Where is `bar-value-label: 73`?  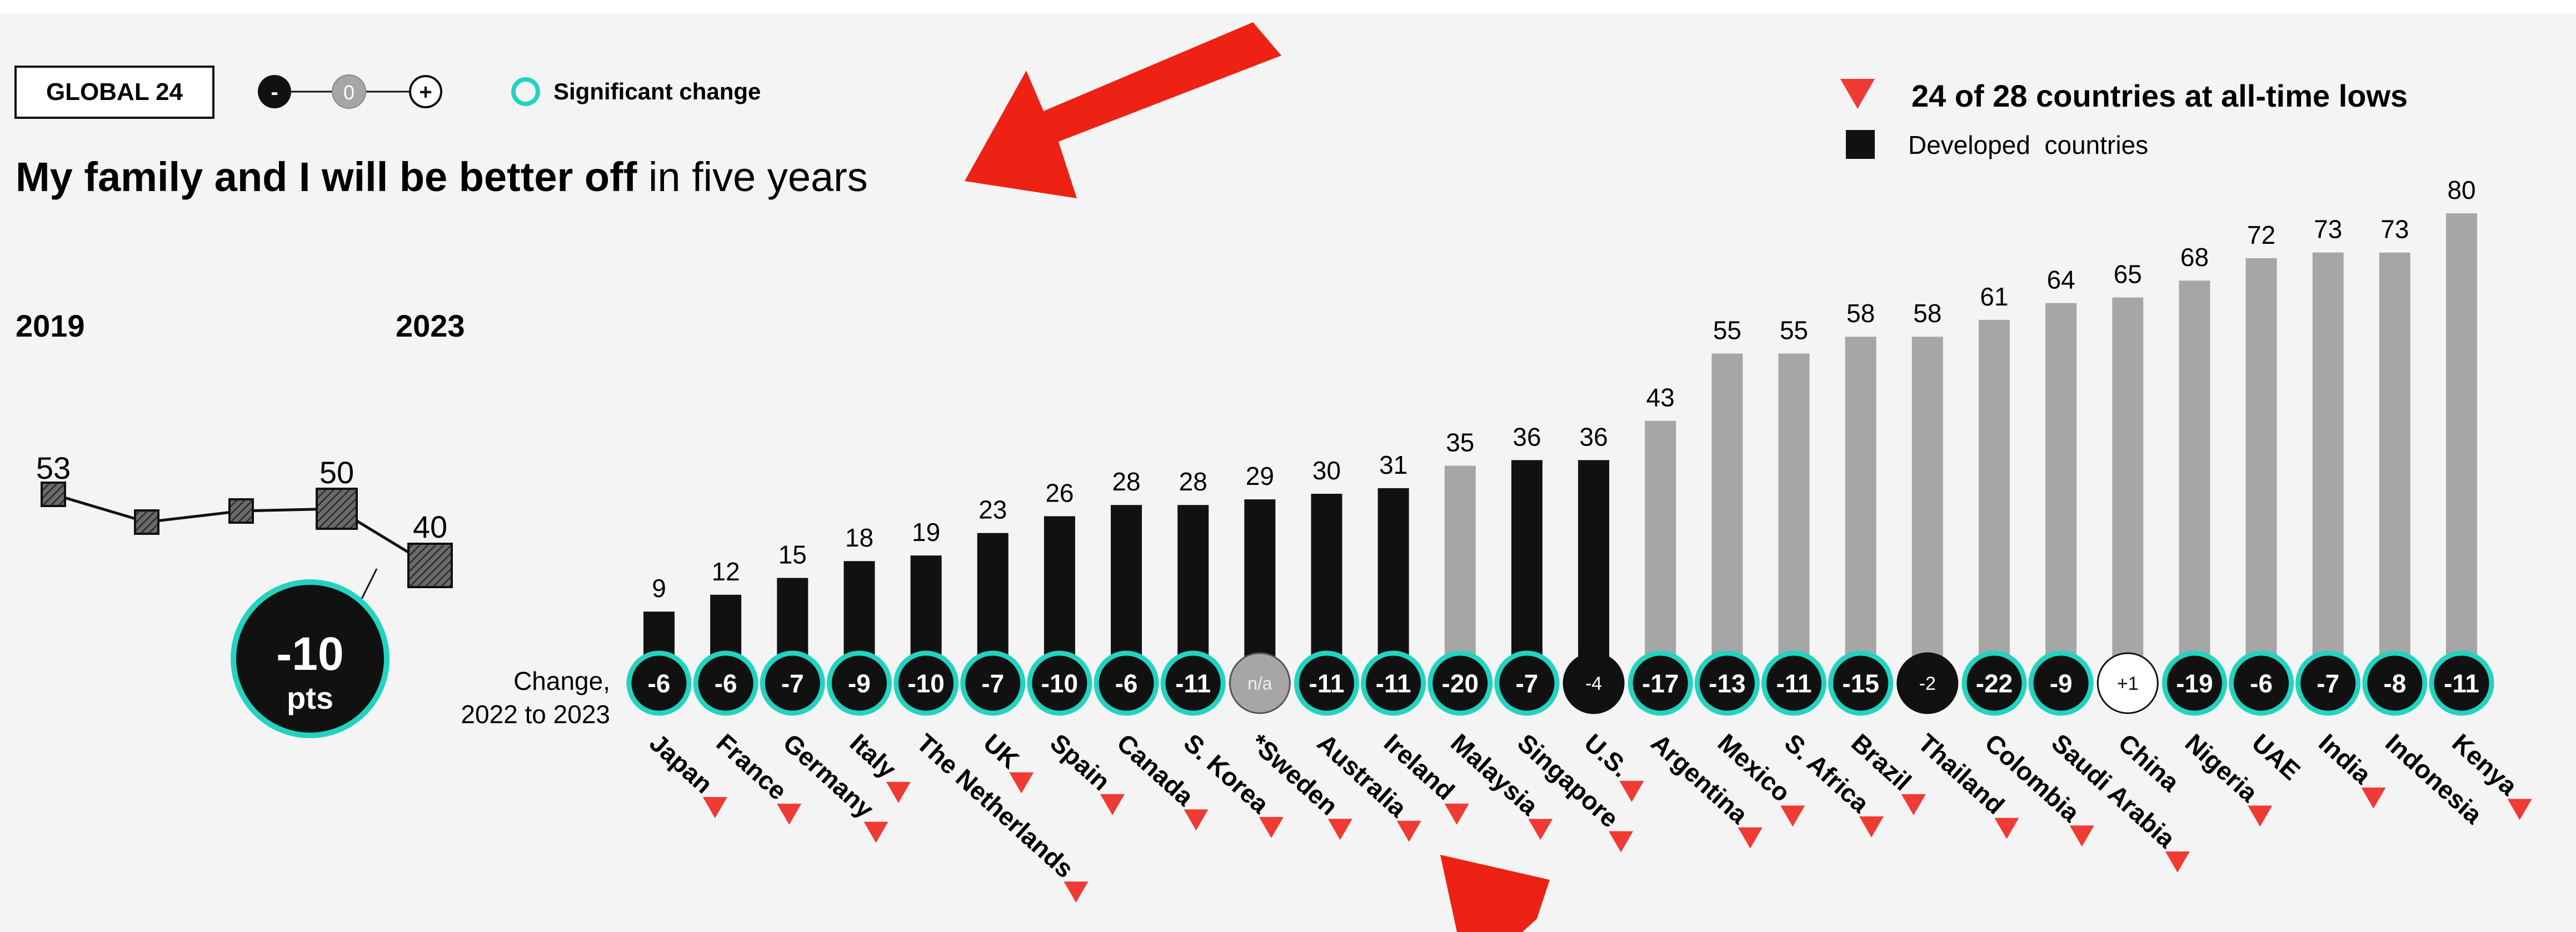
bar-value-label: 73 is located at coordinates (2395, 230).